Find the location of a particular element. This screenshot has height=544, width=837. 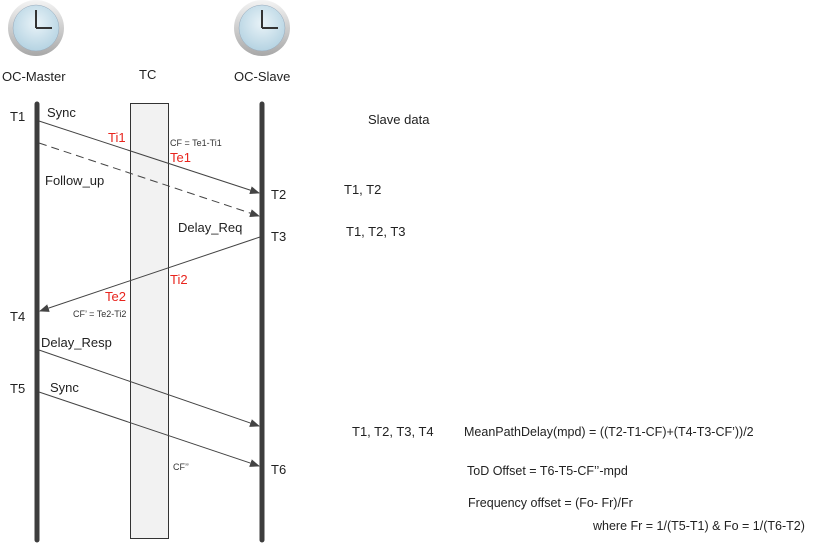

sync2-arrow is located at coordinates (149, 429).